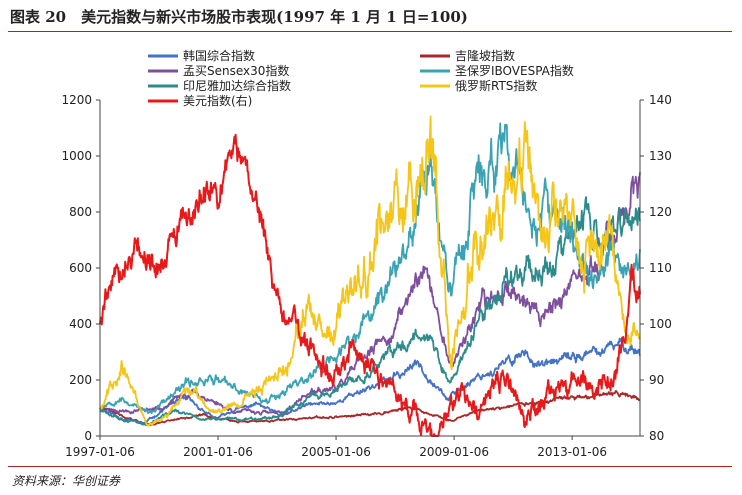  Describe the element at coordinates (239, 17) in the screenshot. I see `figure-title: 图表 20 美元指数与新兴市场股市表现(1997 年 1 月 1 日=100)` at that location.